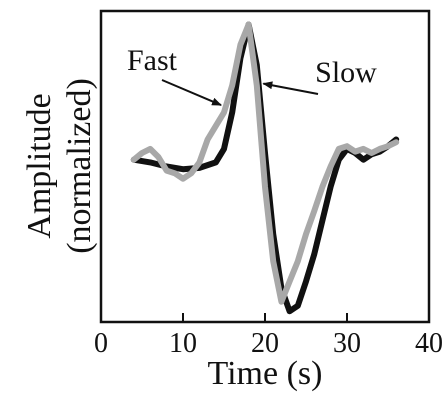 This screenshot has width=446, height=397. Describe the element at coordinates (79, 166) in the screenshot. I see `y-axis-title-line-2: (normalized)` at that location.